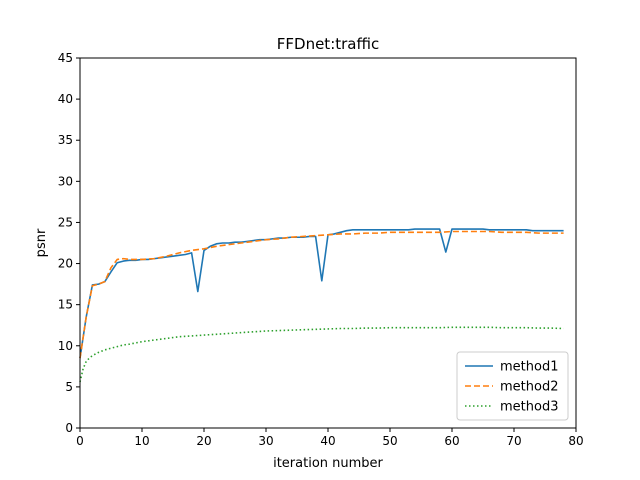 The height and width of the screenshot is (480, 640). What do you see at coordinates (65, 58) in the screenshot?
I see `y-tick-label: 45` at bounding box center [65, 58].